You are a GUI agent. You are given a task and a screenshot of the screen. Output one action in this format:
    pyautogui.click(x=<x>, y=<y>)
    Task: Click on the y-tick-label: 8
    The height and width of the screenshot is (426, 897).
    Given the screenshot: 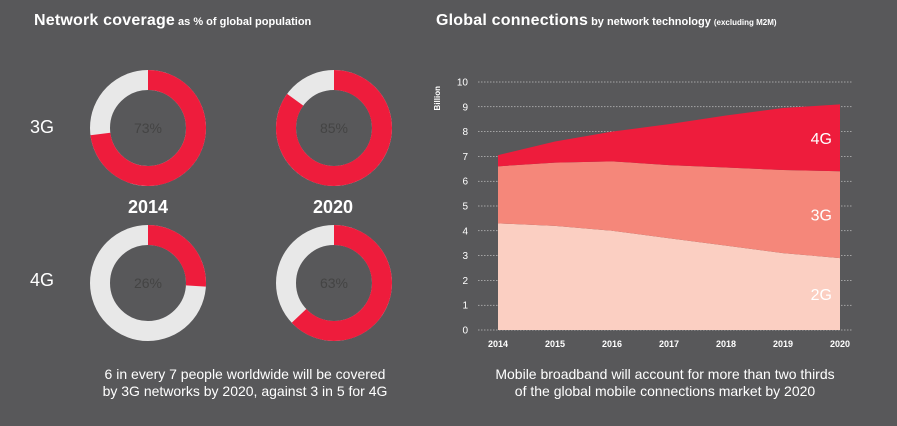 What is the action you would take?
    pyautogui.click(x=465, y=132)
    